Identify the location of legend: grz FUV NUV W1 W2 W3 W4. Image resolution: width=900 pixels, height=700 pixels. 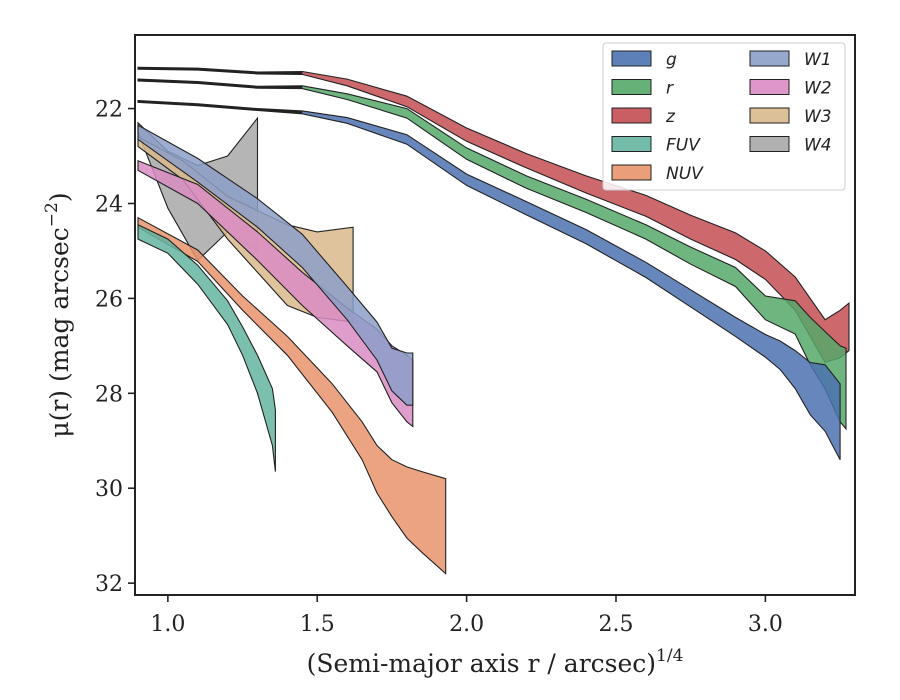
(724, 116).